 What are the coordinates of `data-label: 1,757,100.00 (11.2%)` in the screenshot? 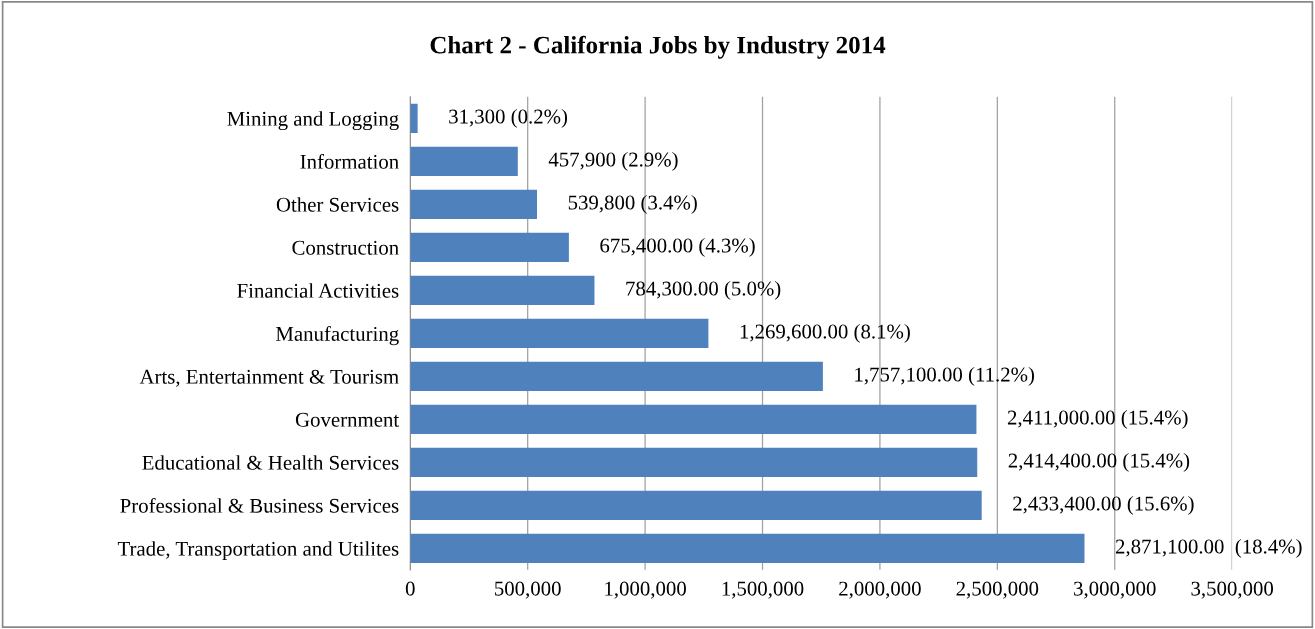 It's located at (945, 376).